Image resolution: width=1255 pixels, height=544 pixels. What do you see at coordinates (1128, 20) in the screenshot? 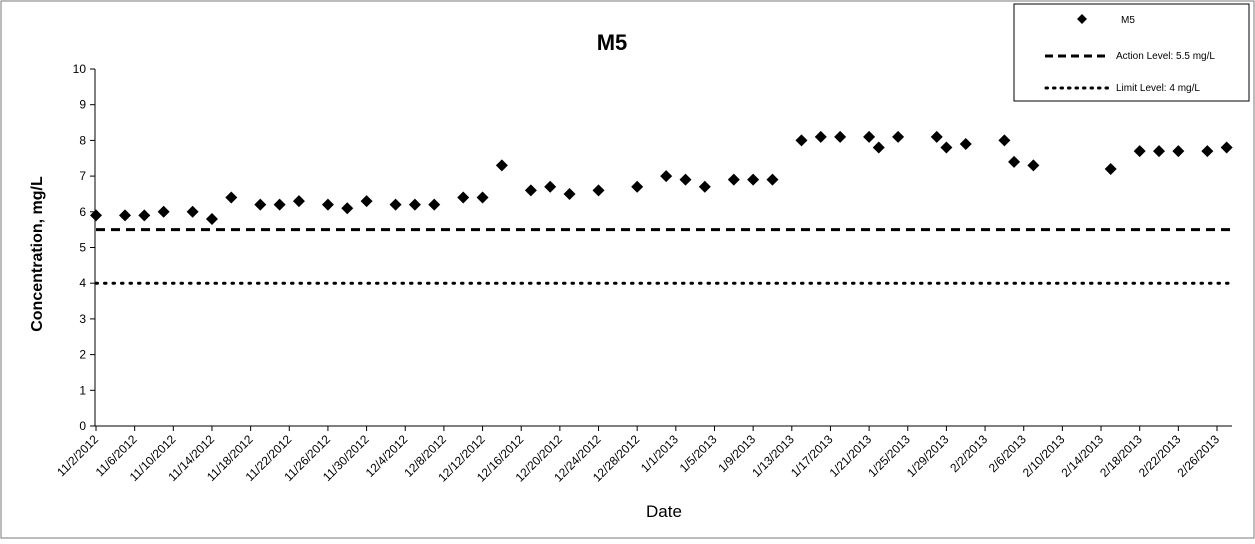
I see `legend-label-m5: M5` at bounding box center [1128, 20].